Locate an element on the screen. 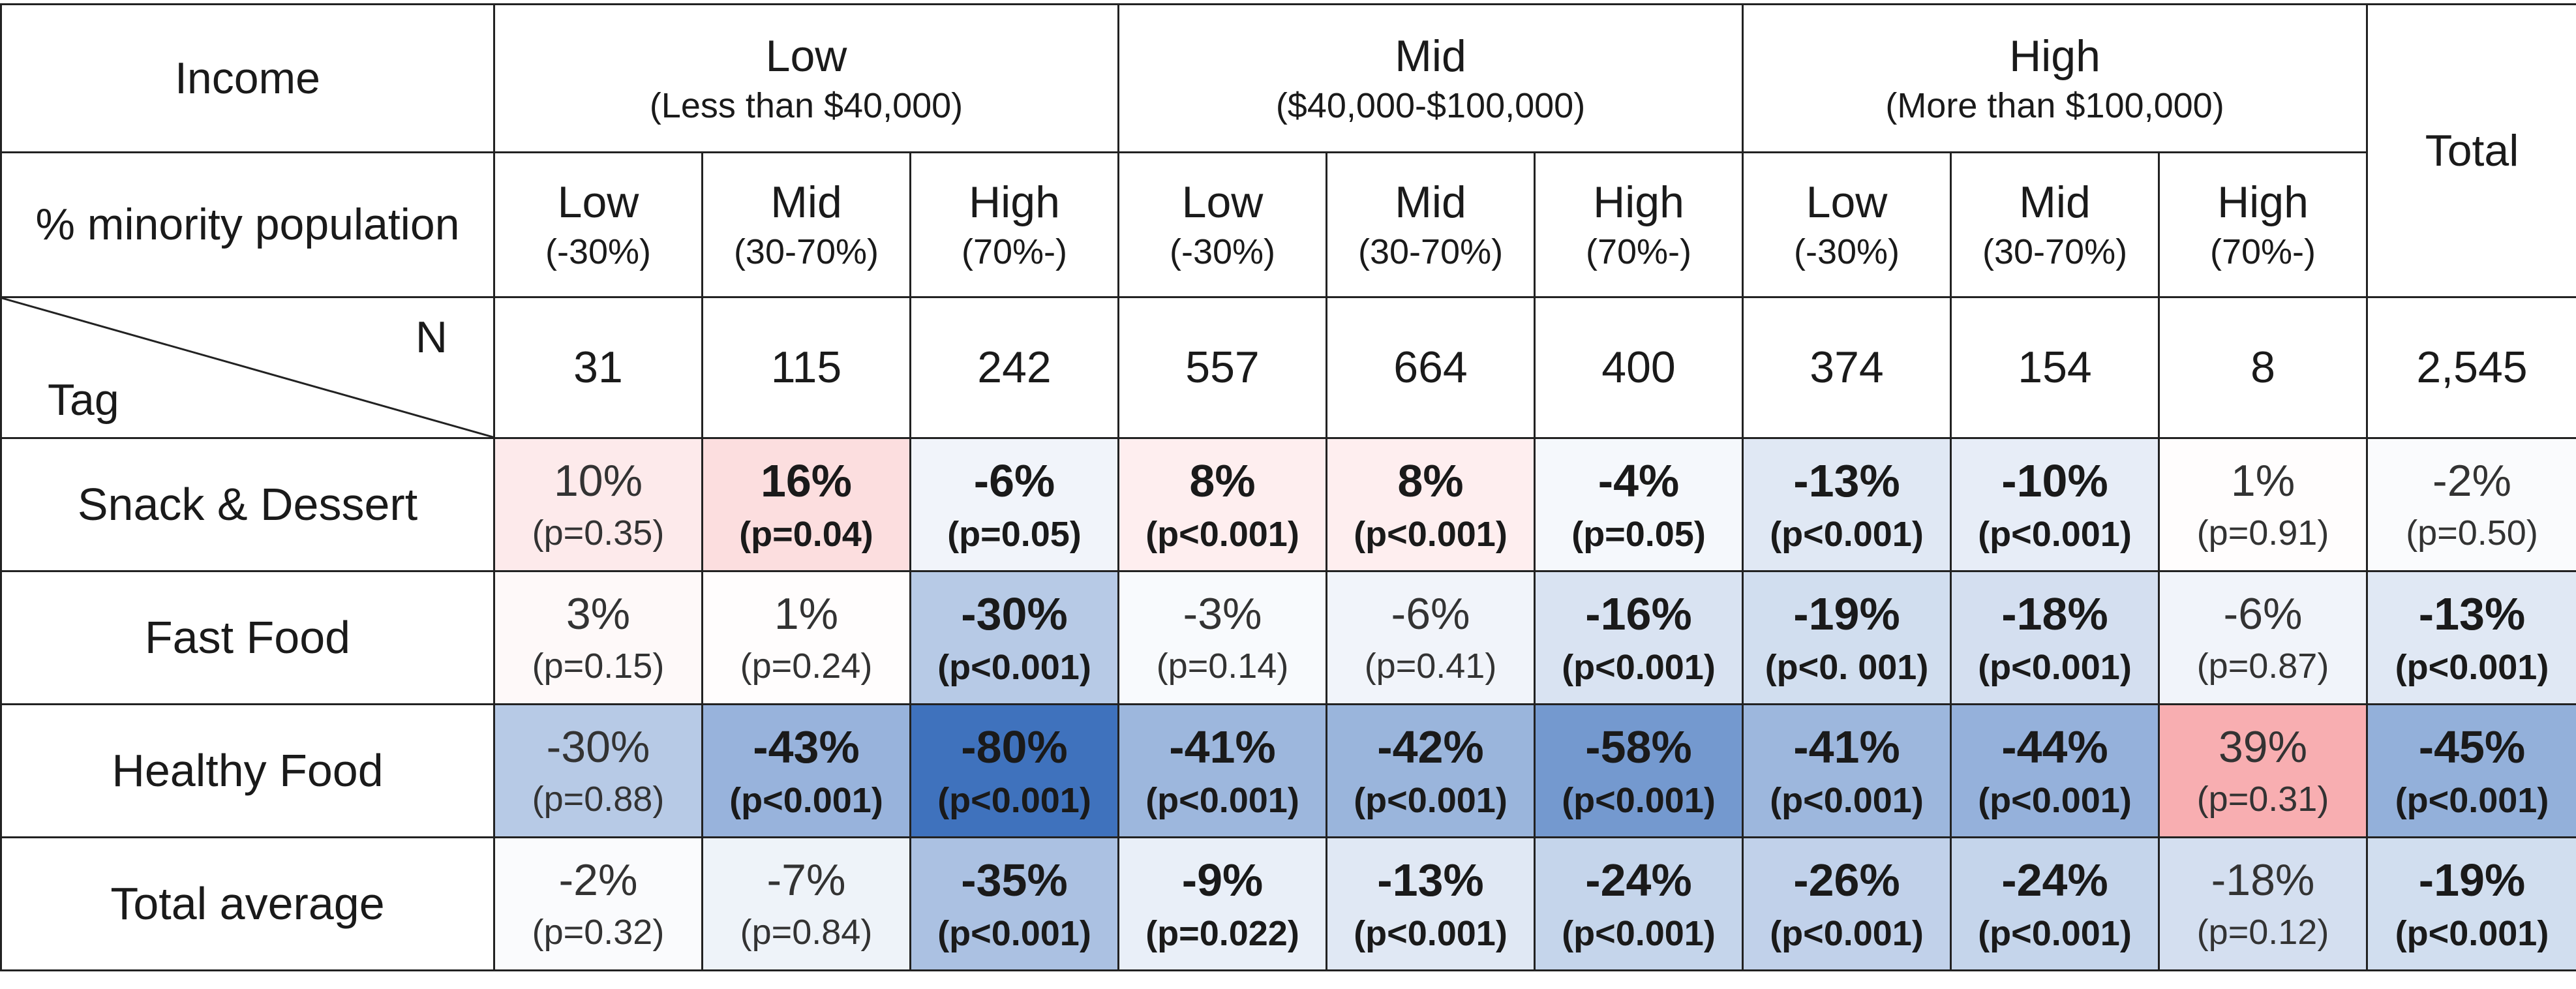 The image size is (2576, 989). cell-value: -4% is located at coordinates (1639, 480).